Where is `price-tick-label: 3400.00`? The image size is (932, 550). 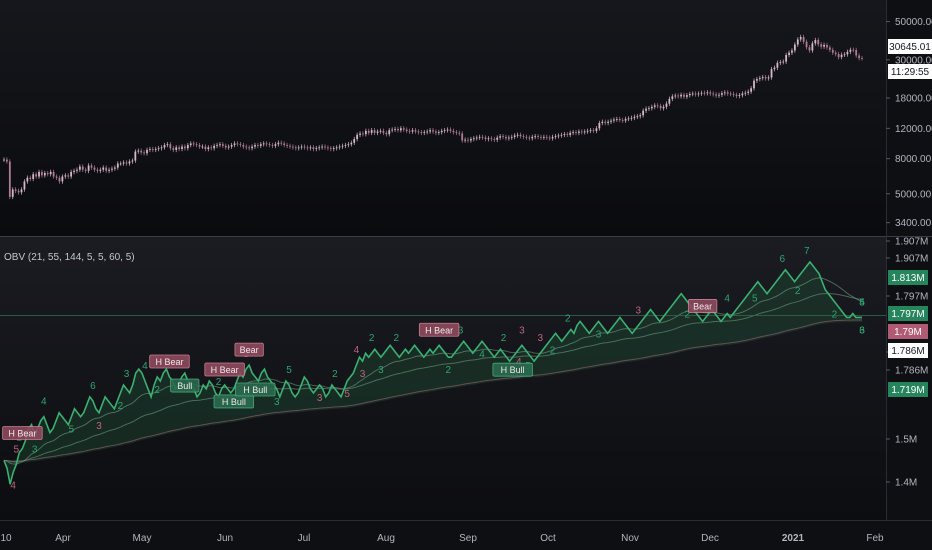
price-tick-label: 3400.00 is located at coordinates (913, 223).